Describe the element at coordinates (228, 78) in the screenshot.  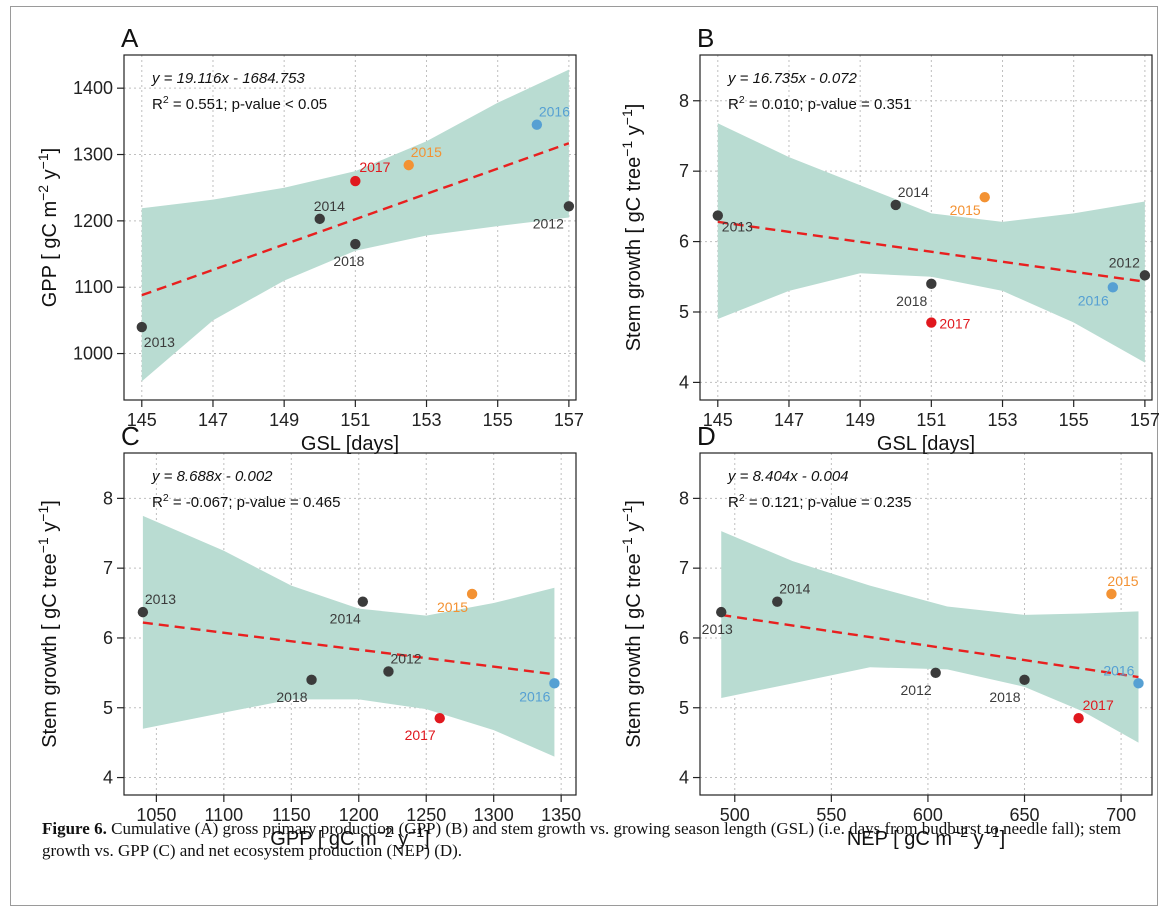
I see `regression-equation: y = 19.116x - 1684.753` at that location.